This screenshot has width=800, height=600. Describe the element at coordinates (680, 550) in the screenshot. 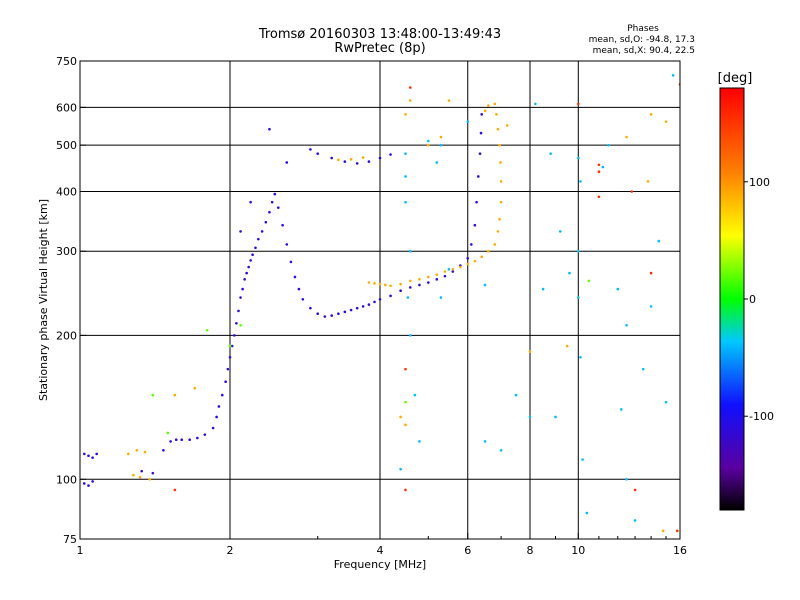

I see `x-tick-label: 16` at that location.